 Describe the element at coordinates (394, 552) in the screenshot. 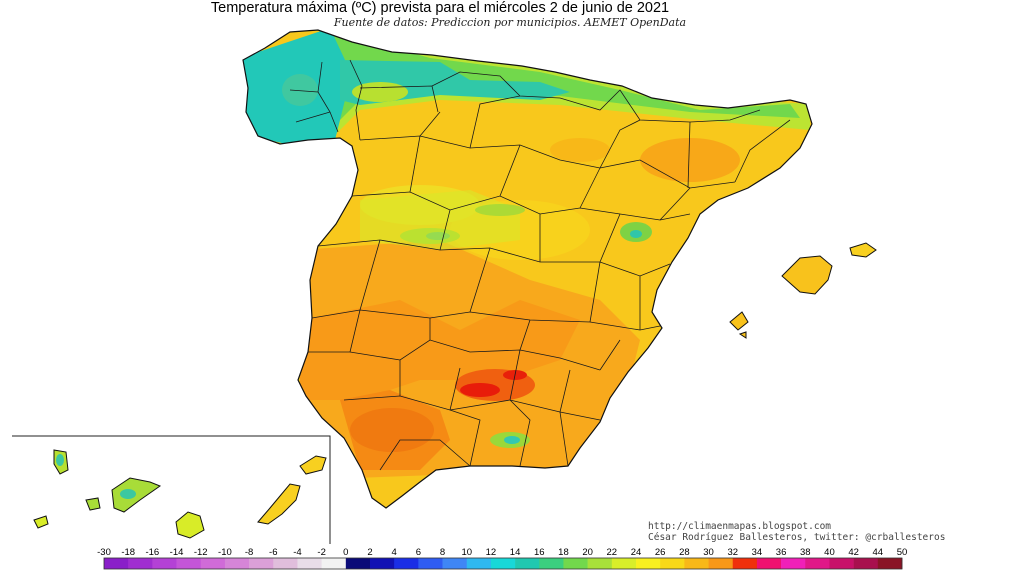

I see `legend-tick-label: 4` at that location.